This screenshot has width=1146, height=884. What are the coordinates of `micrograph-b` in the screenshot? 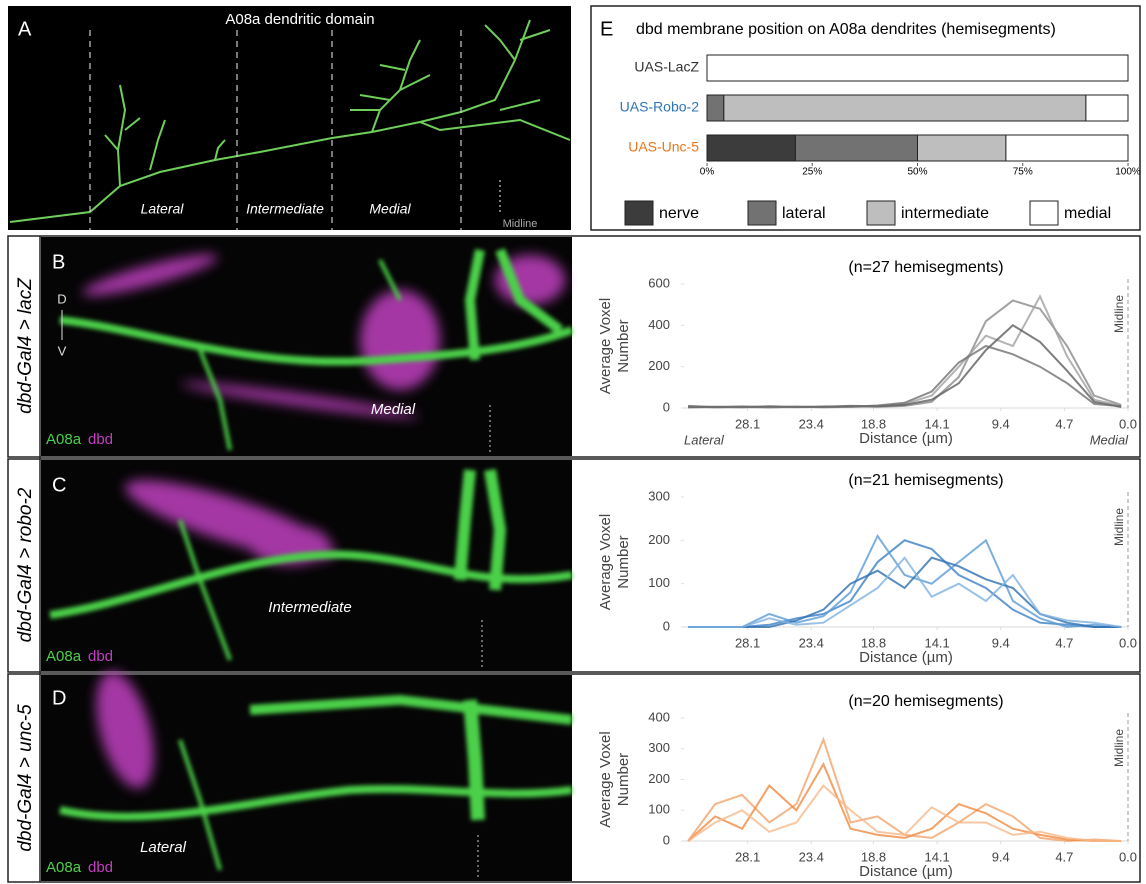 It's located at (307, 346).